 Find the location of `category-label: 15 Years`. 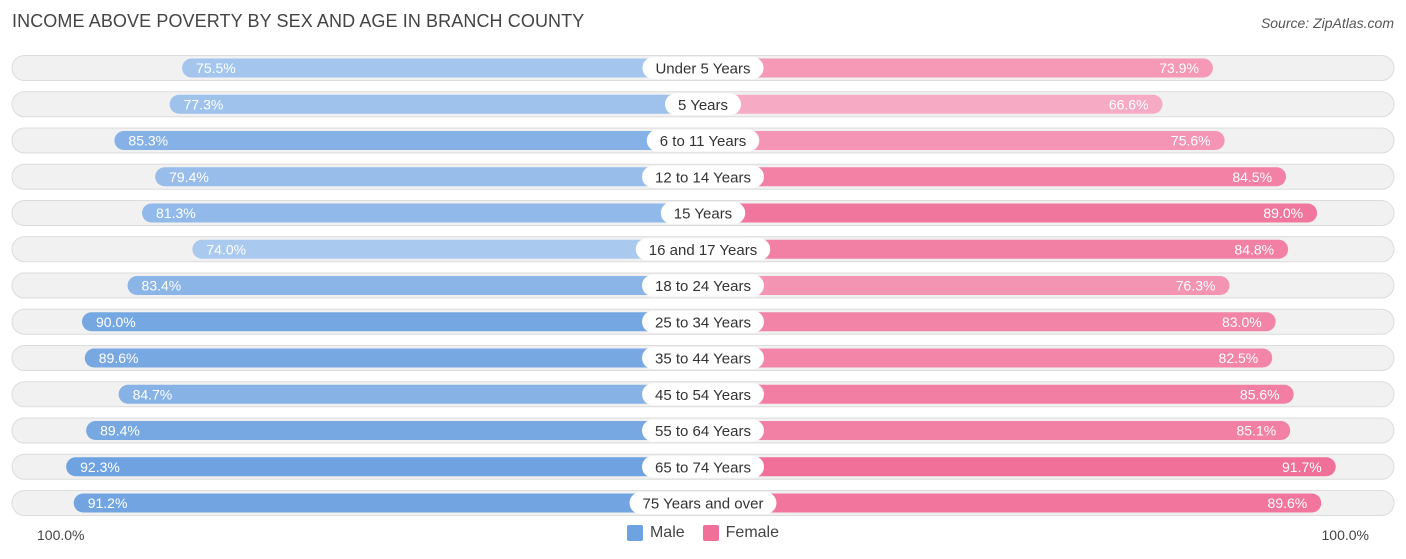

category-label: 15 Years is located at coordinates (703, 214).